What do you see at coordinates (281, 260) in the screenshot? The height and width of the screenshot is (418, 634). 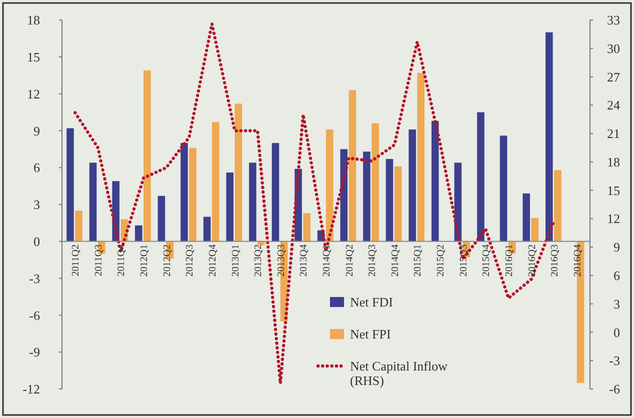 I see `x-tick-label: 2013Q3` at bounding box center [281, 260].